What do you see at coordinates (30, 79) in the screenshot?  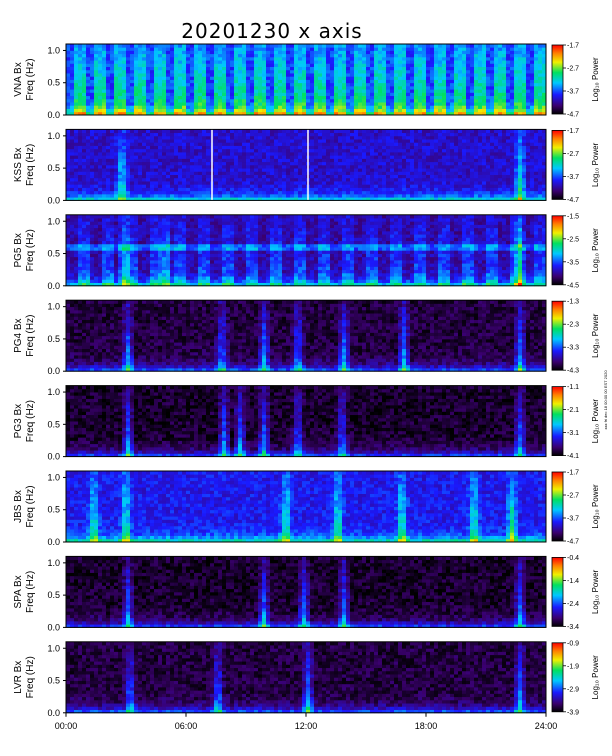 I see `freq-label: Freq (Hz)` at bounding box center [30, 79].